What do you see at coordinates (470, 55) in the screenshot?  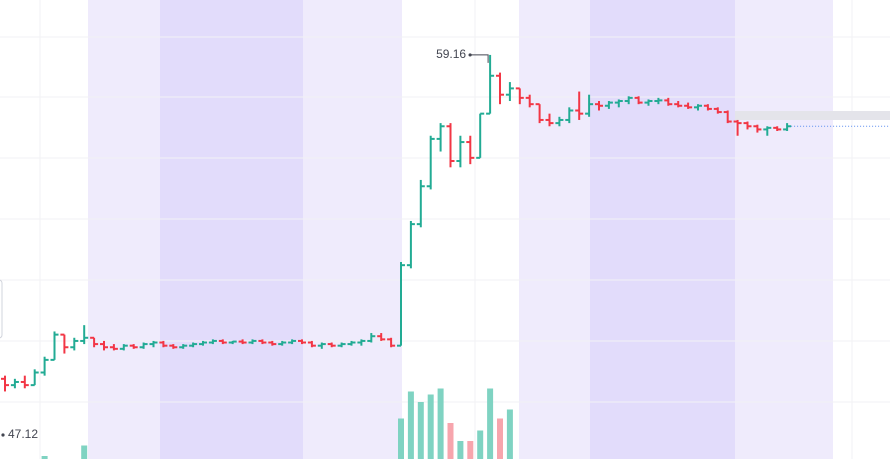 I see `high-marker-dot` at bounding box center [470, 55].